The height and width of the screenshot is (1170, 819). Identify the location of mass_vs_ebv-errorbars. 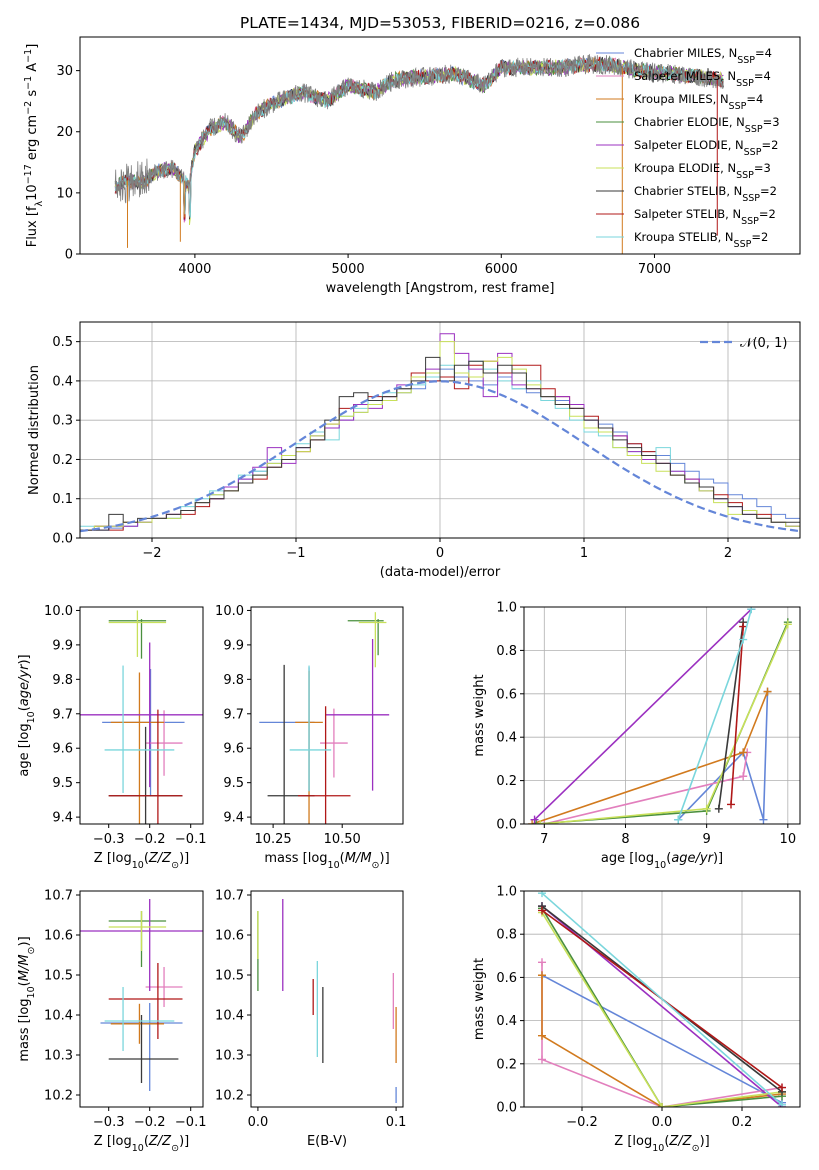
(327, 1001).